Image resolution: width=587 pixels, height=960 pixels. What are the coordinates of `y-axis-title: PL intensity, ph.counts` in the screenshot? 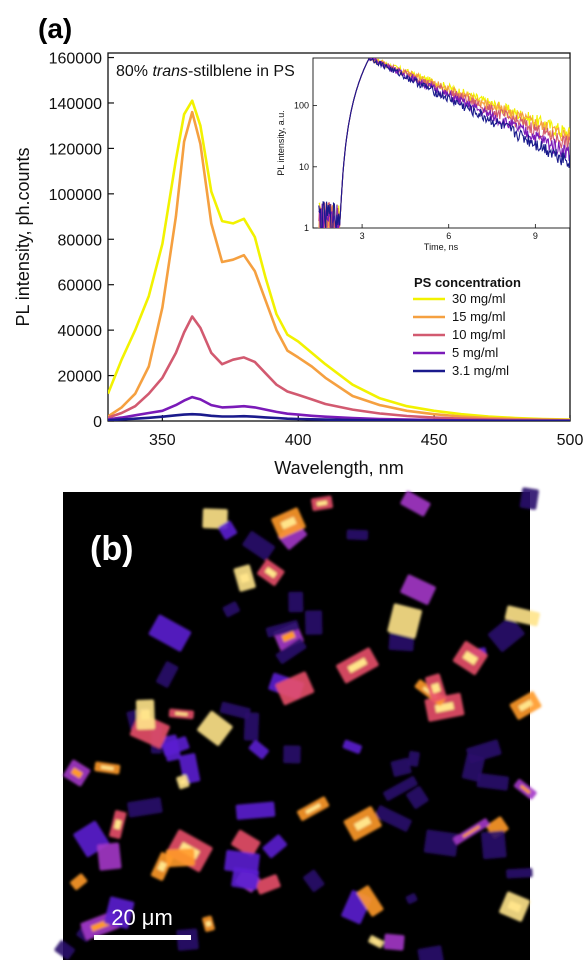 It's located at (23, 236).